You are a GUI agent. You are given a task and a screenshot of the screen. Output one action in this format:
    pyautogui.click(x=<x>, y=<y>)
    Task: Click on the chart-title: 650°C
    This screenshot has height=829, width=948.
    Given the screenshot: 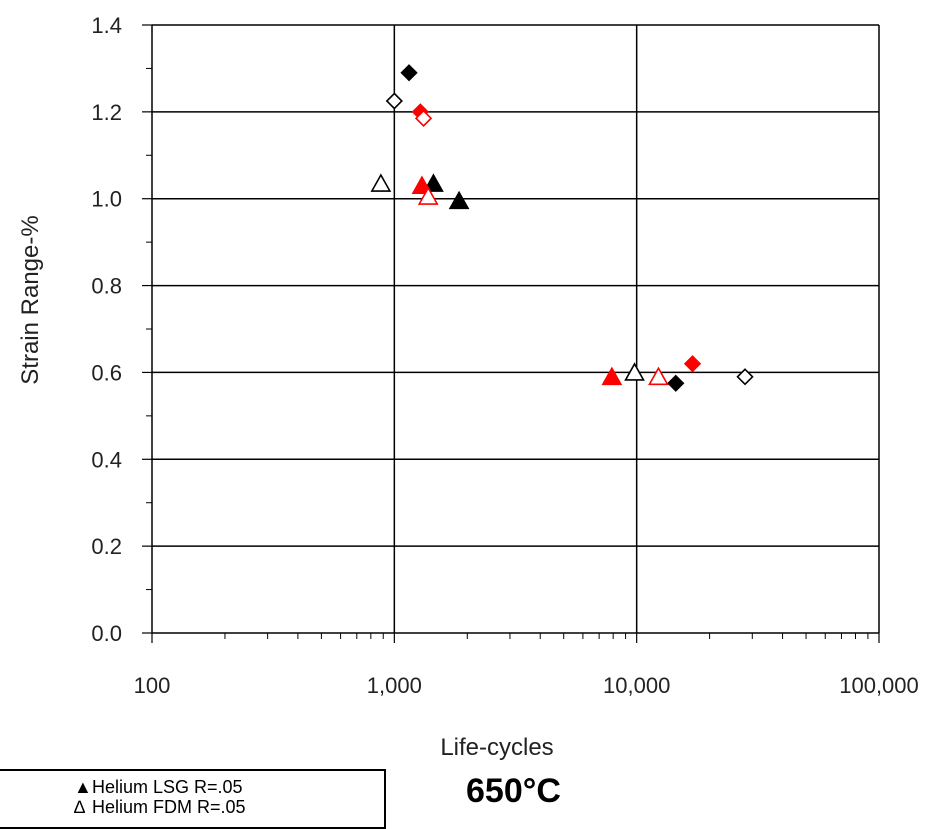 What is the action you would take?
    pyautogui.click(x=513, y=791)
    